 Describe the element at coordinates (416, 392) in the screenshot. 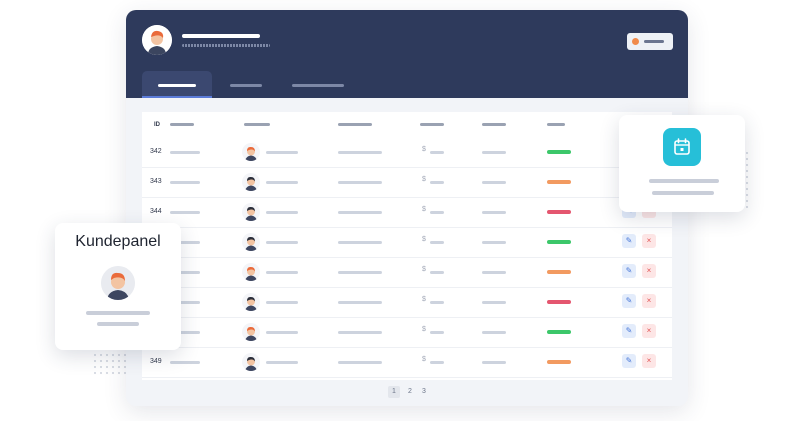

I see `pagination: 1 2 3` at that location.